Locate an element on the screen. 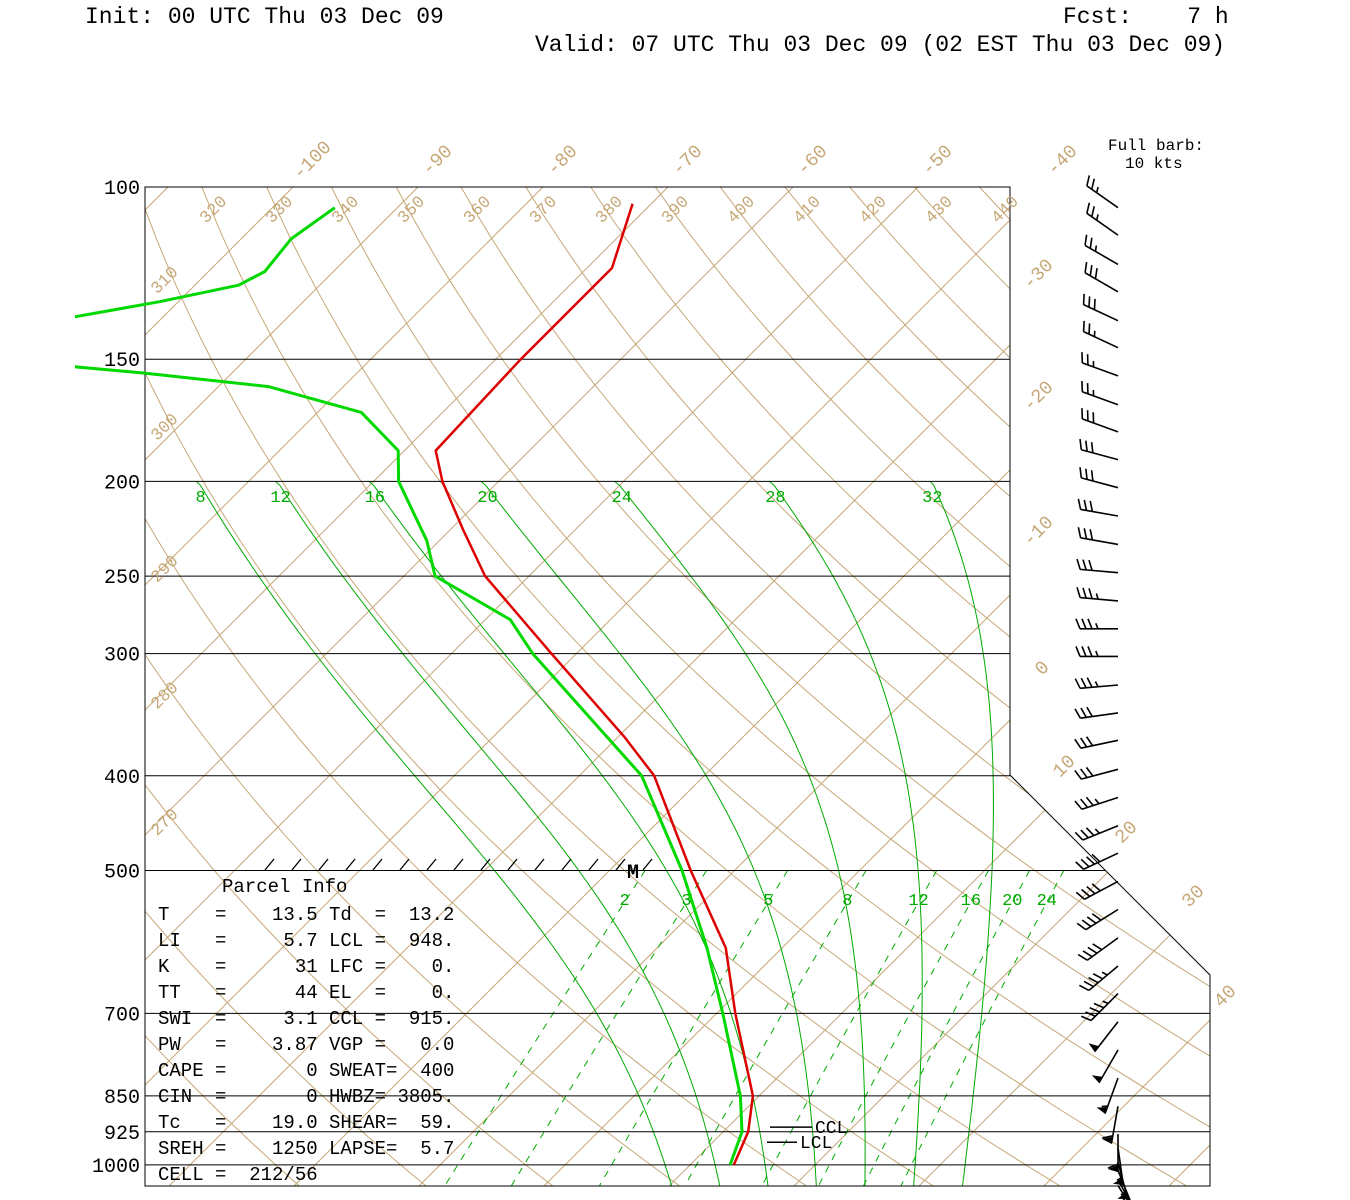  svg-text: 30 is located at coordinates (1194, 897).